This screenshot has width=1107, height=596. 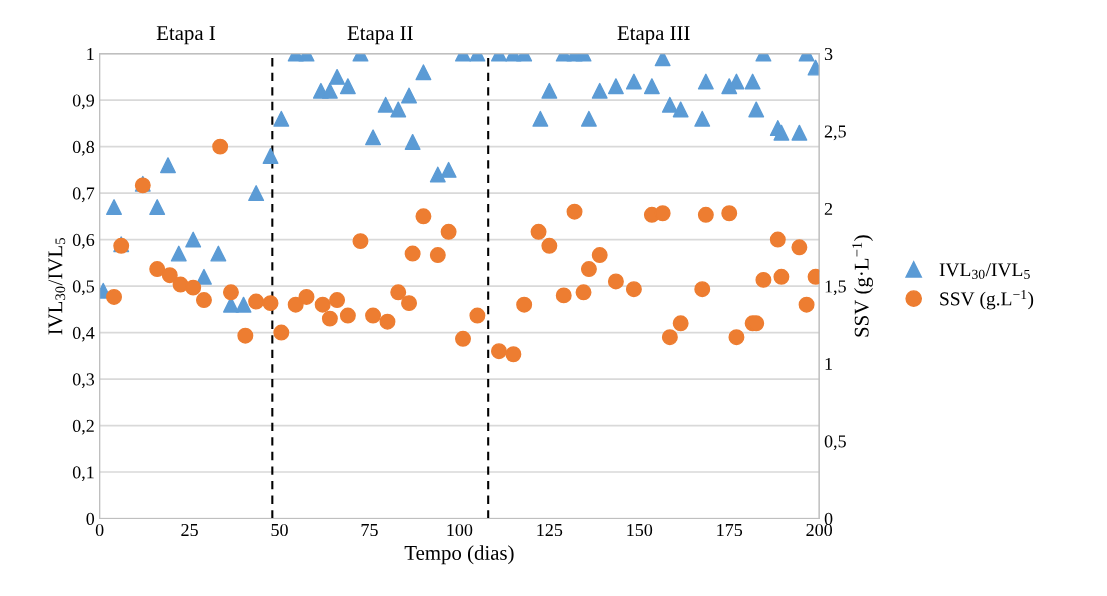 I want to click on y2-tick-label: 1,5, so click(x=835, y=288).